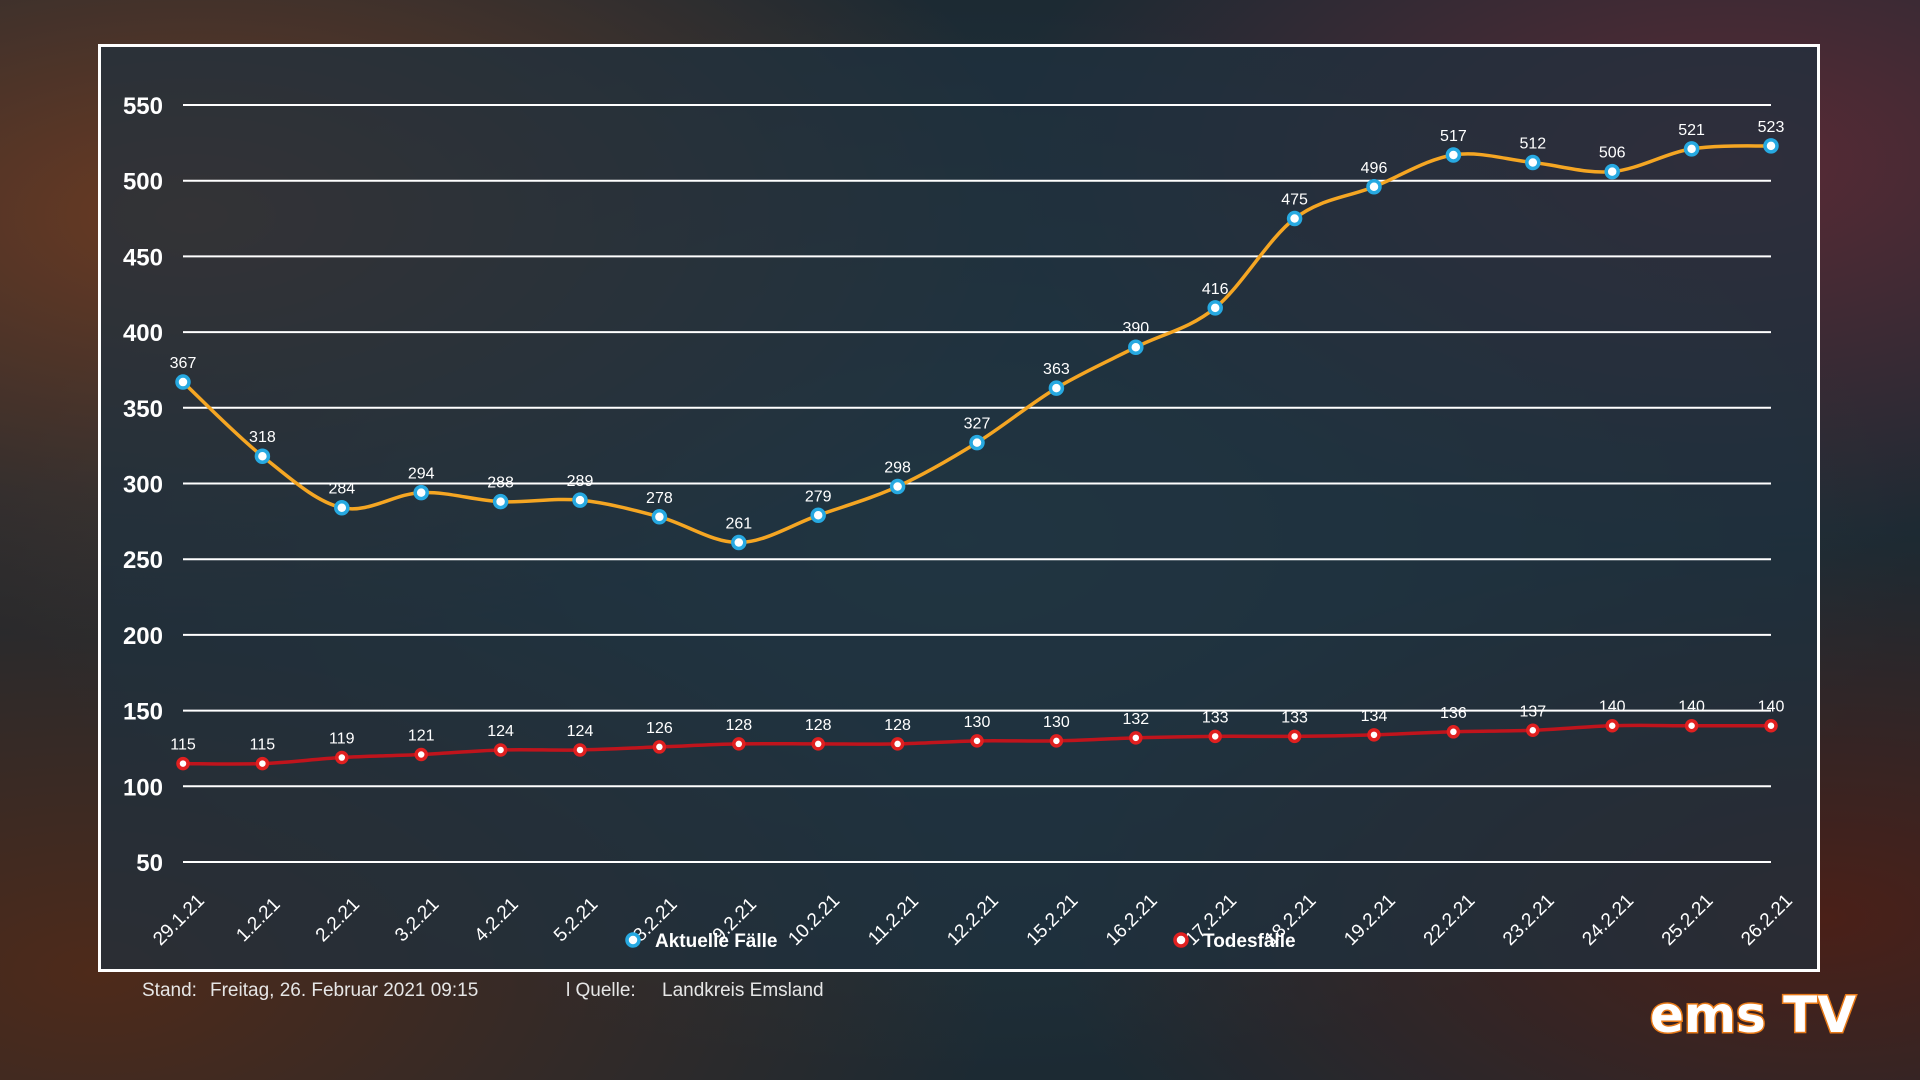 The width and height of the screenshot is (1920, 1080). Describe the element at coordinates (421, 736) in the screenshot. I see `data-label-todesfaelle: 121` at that location.